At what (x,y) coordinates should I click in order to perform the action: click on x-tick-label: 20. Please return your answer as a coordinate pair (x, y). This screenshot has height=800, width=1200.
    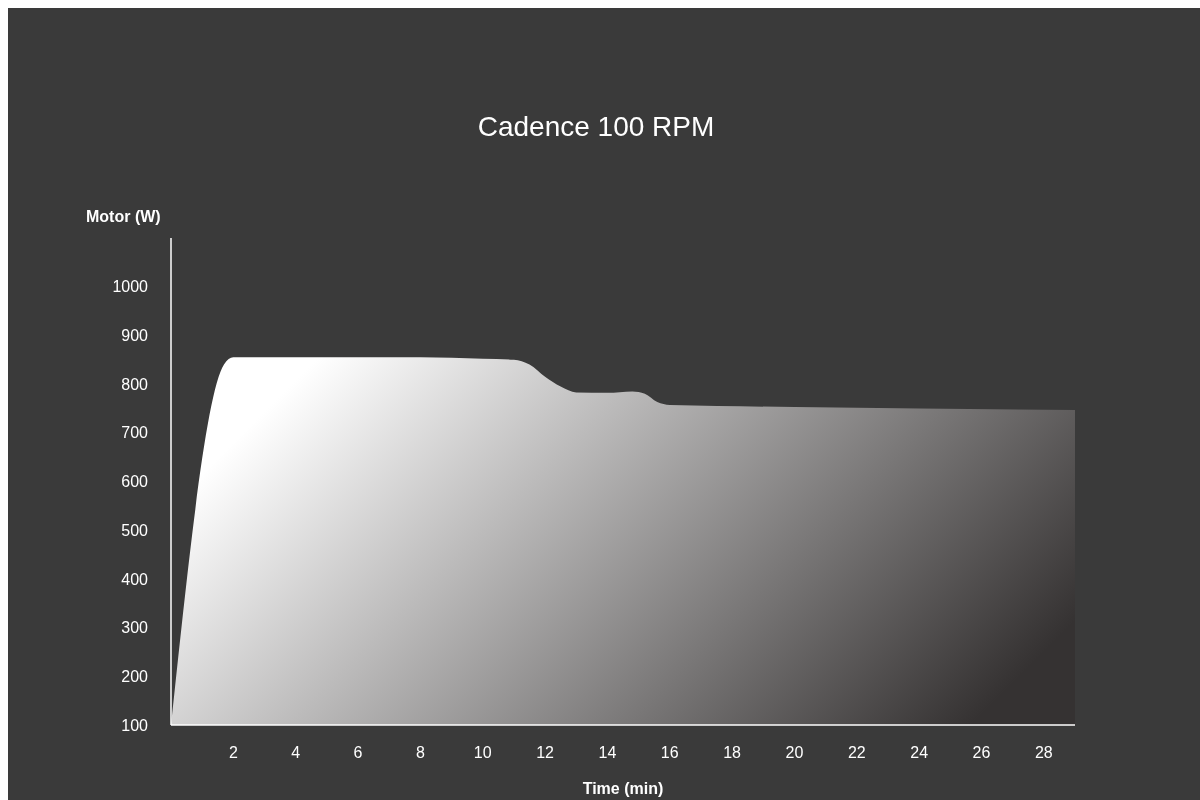
    Looking at the image, I should click on (794, 752).